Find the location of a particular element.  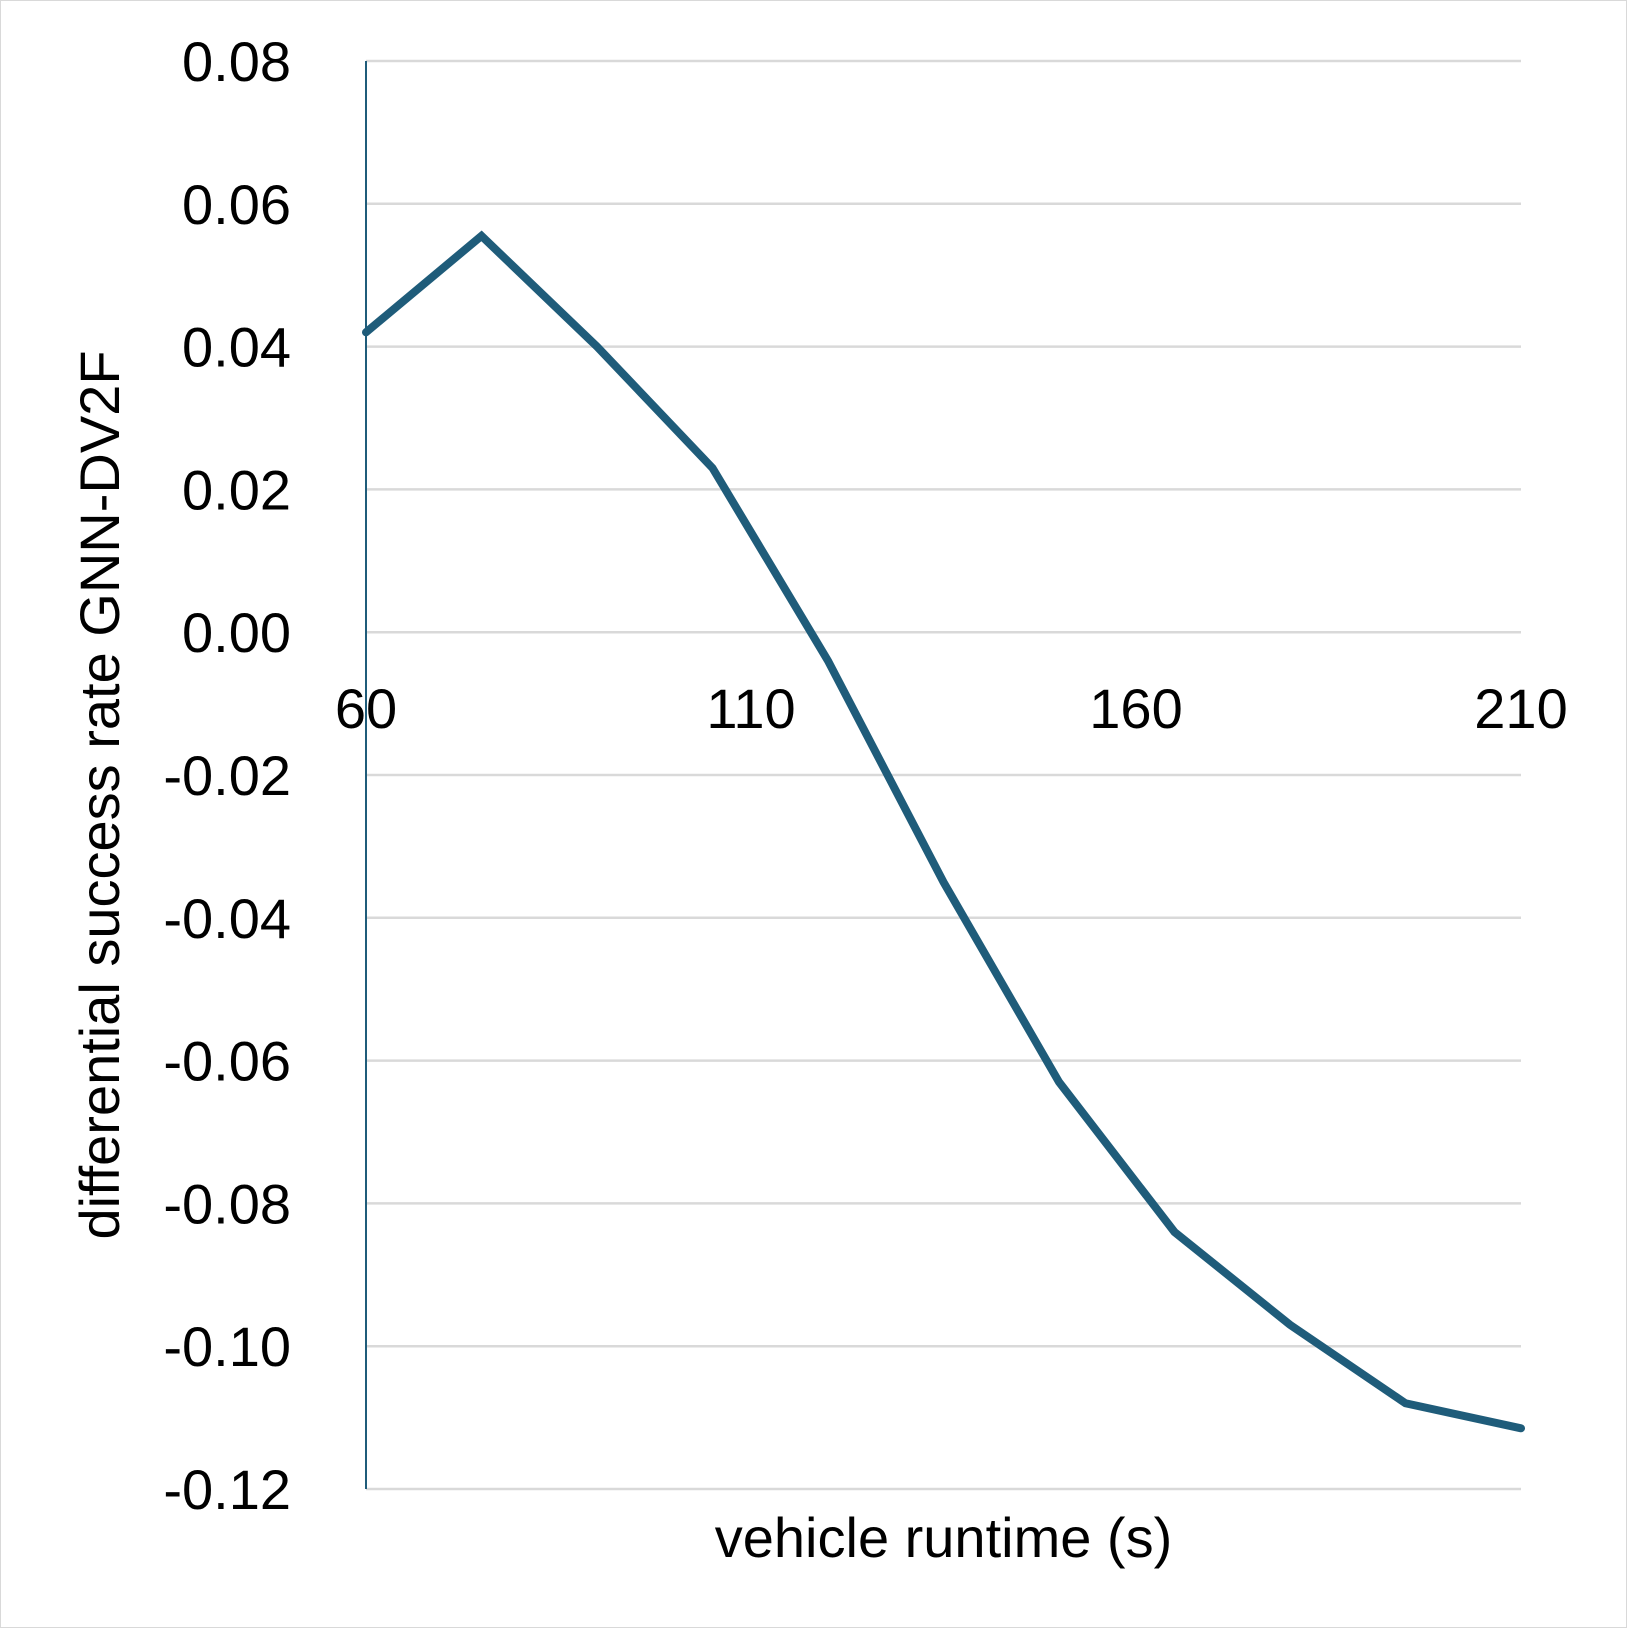

y-tick-label: -0.04 is located at coordinates (227, 918).